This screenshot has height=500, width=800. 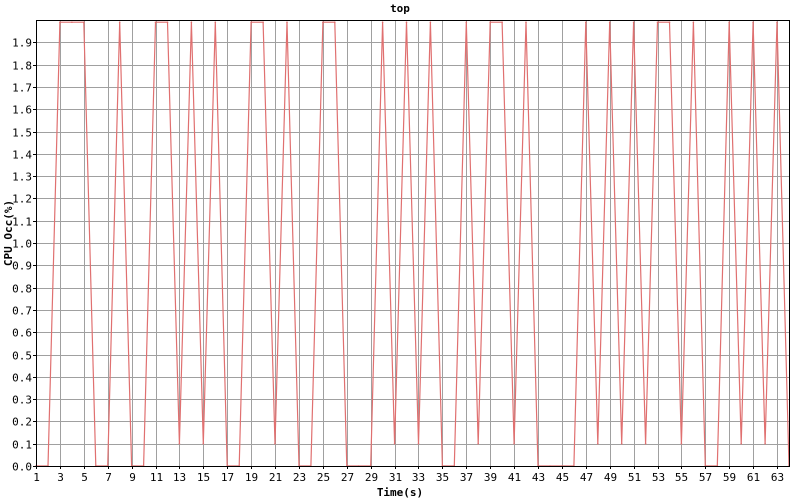 I want to click on y-tick-label: 0.0, so click(x=22, y=467).